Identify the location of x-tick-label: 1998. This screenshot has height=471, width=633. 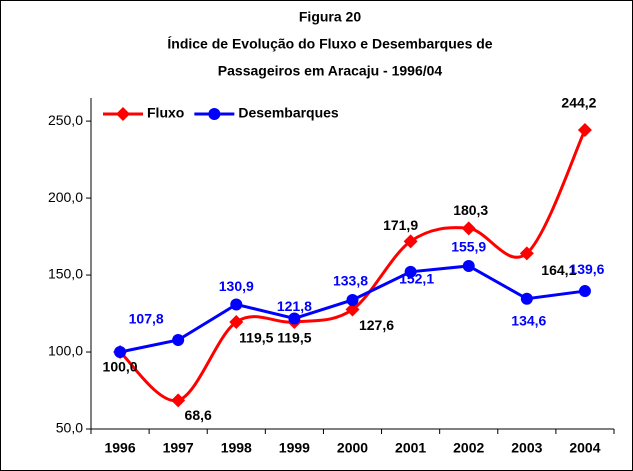
(236, 448).